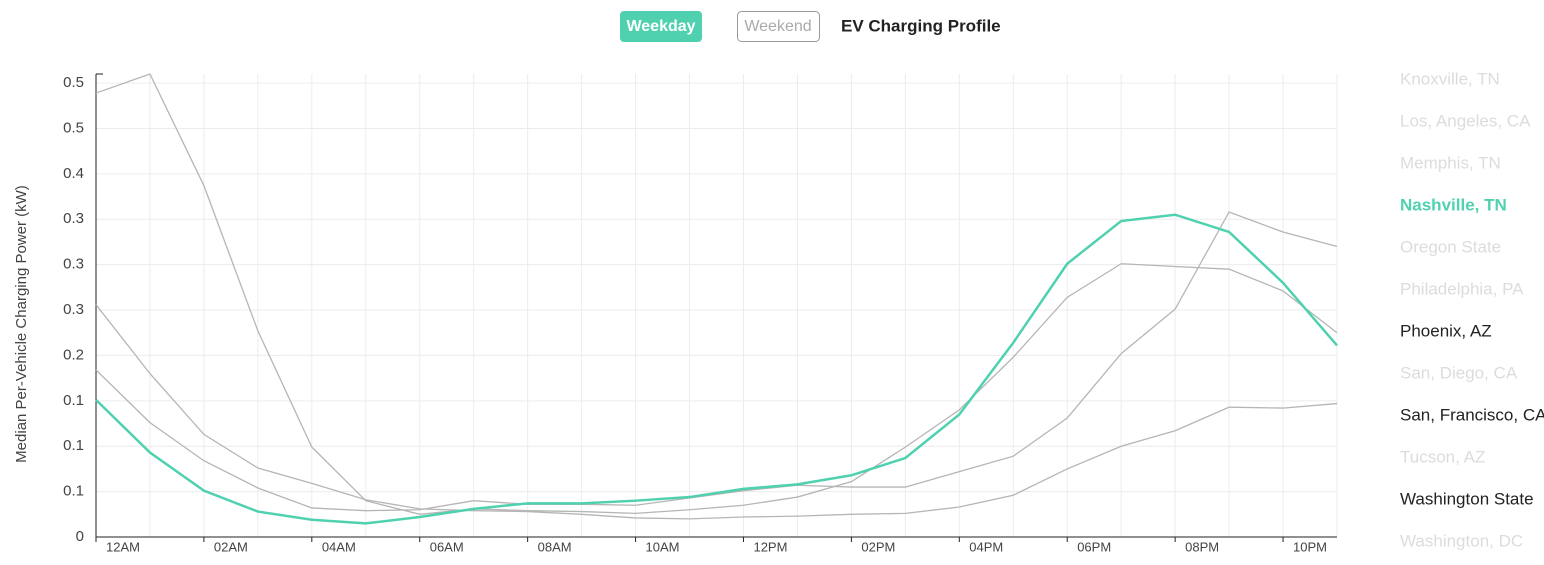 This screenshot has width=1544, height=565. Describe the element at coordinates (1467, 498) in the screenshot. I see `legend-entry: Washington State` at that location.